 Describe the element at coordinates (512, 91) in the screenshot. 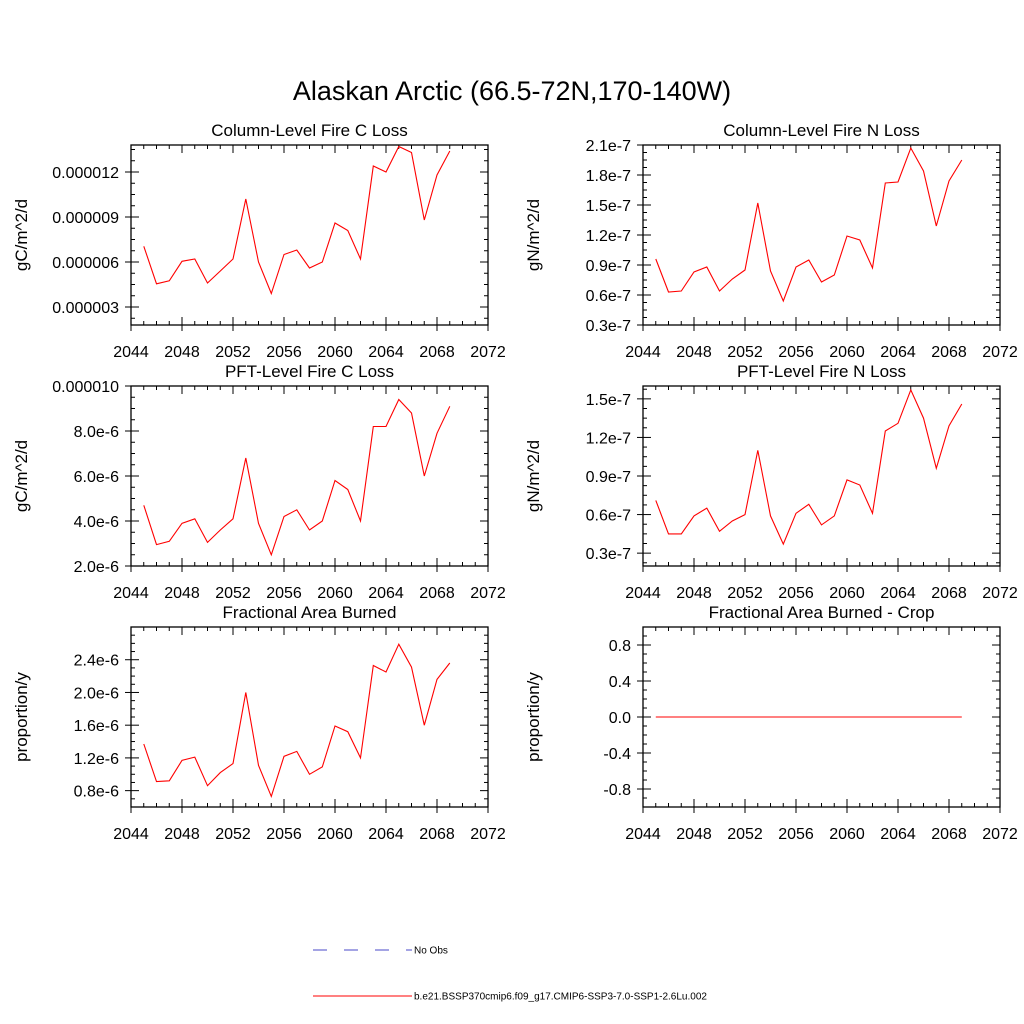

I see `figure-title: Alaskan Arctic (66.5-72N,170-140W)` at that location.